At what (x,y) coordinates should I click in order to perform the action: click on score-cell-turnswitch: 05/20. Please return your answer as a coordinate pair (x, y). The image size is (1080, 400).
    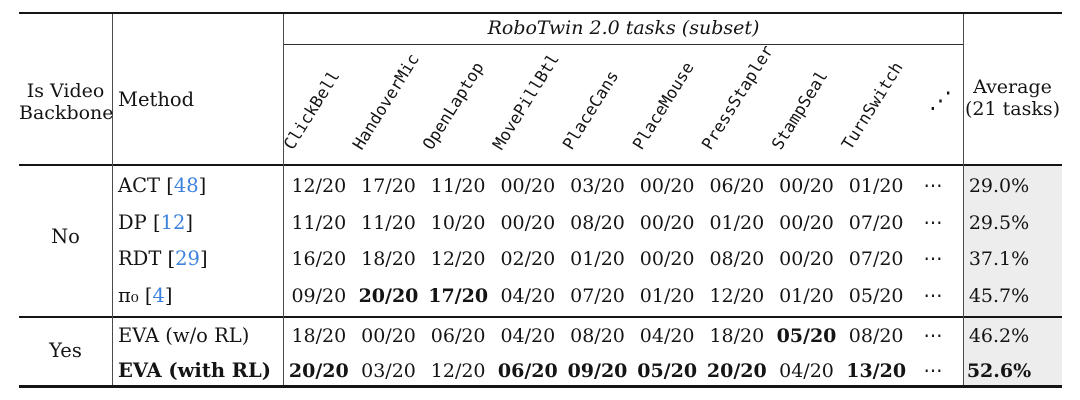
    Looking at the image, I should click on (876, 295).